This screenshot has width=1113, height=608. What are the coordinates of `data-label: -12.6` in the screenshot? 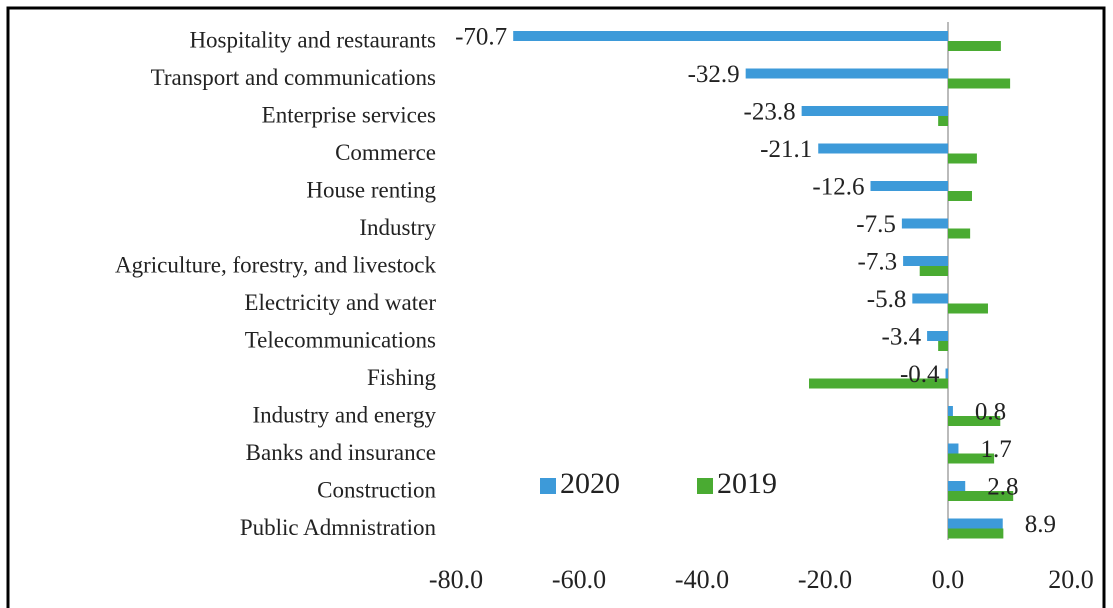 It's located at (838, 187).